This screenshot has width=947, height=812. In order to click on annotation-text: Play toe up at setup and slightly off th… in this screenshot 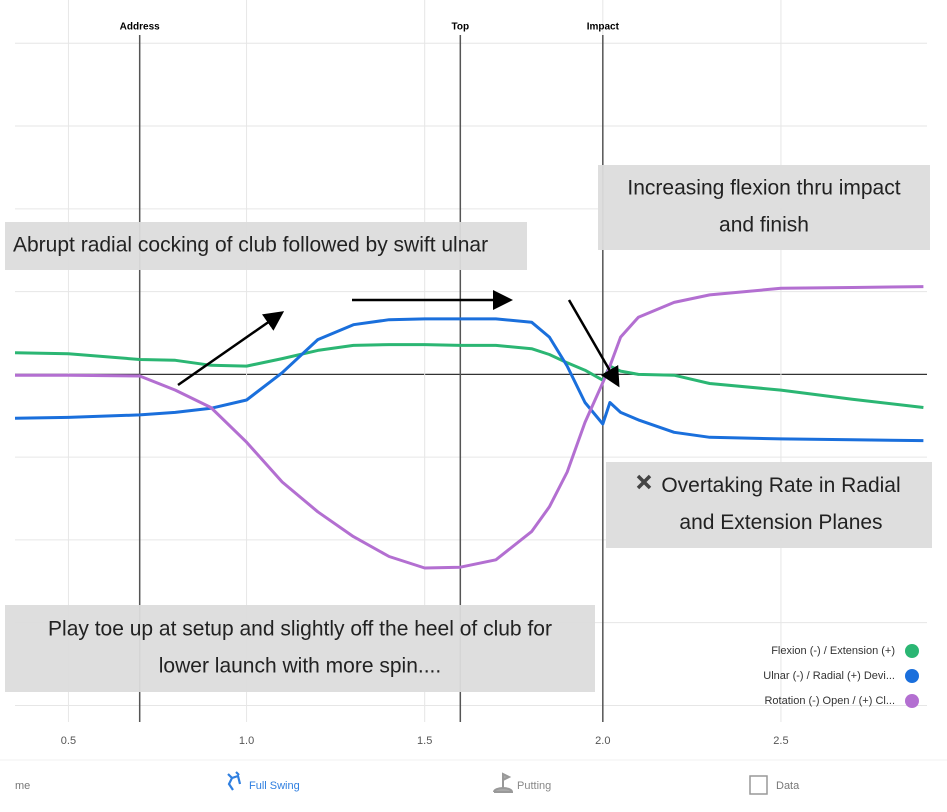, I will do `click(300, 629)`.